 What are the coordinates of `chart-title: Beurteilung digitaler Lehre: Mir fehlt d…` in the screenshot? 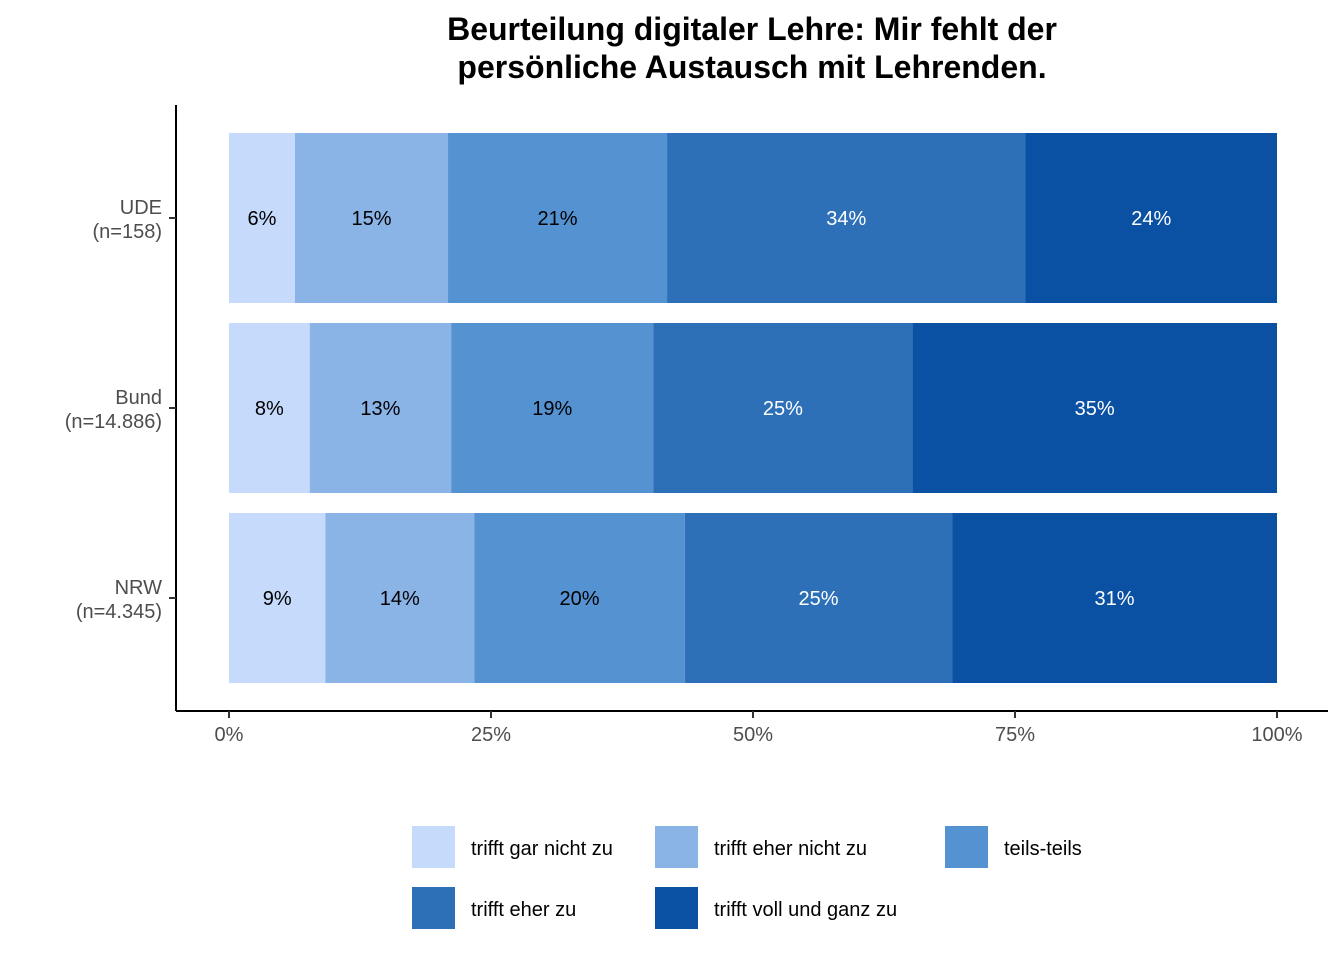 It's located at (752, 48).